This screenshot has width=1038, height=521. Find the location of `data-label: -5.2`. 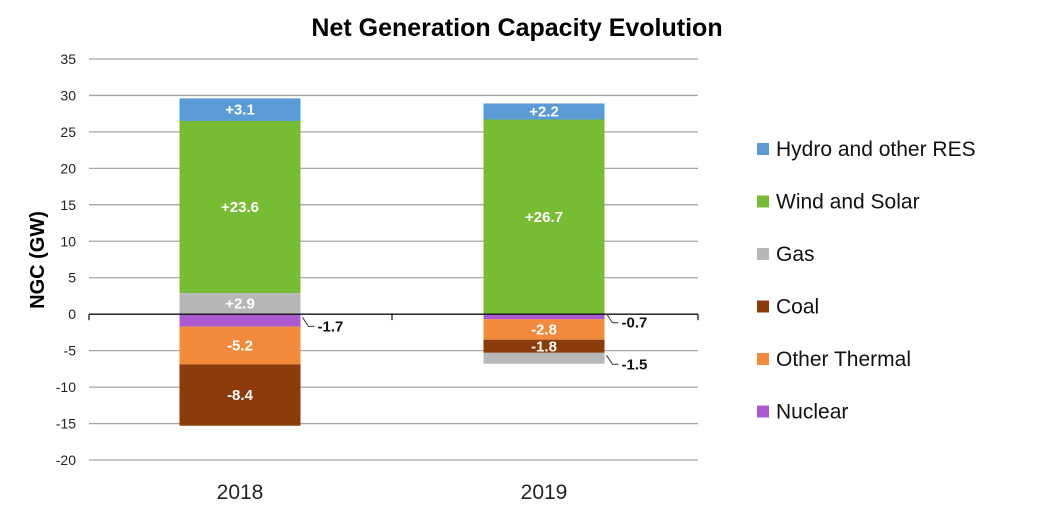

data-label: -5.2 is located at coordinates (240, 346).